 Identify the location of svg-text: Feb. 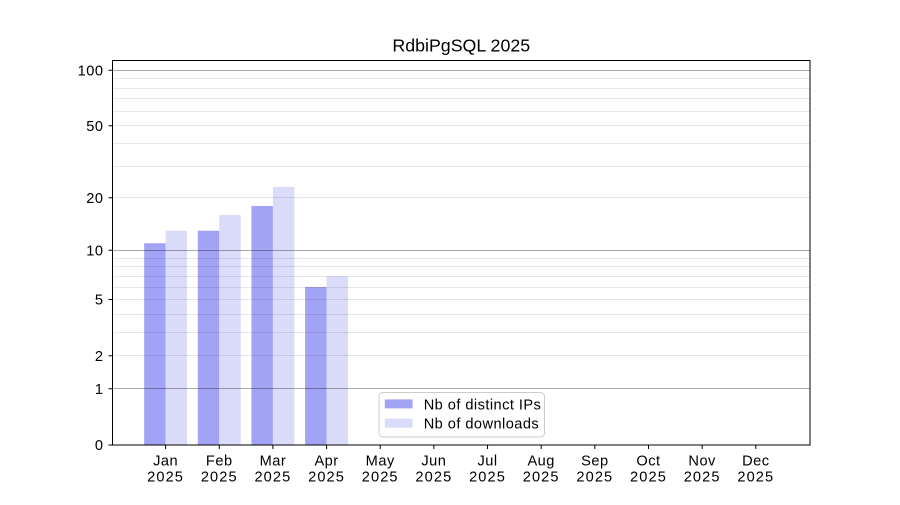
(219, 461).